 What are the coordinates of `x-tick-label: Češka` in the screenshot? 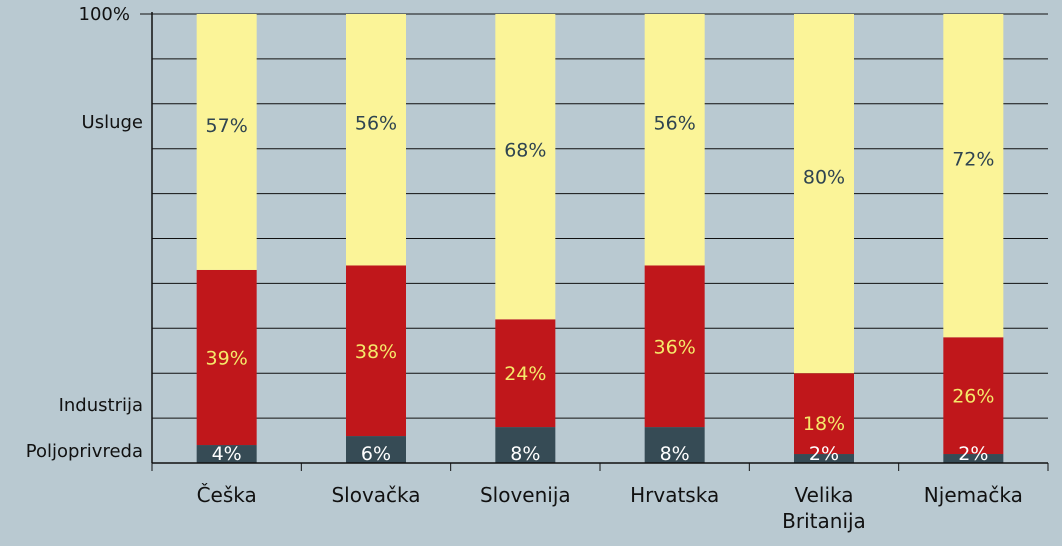 It's located at (227, 495).